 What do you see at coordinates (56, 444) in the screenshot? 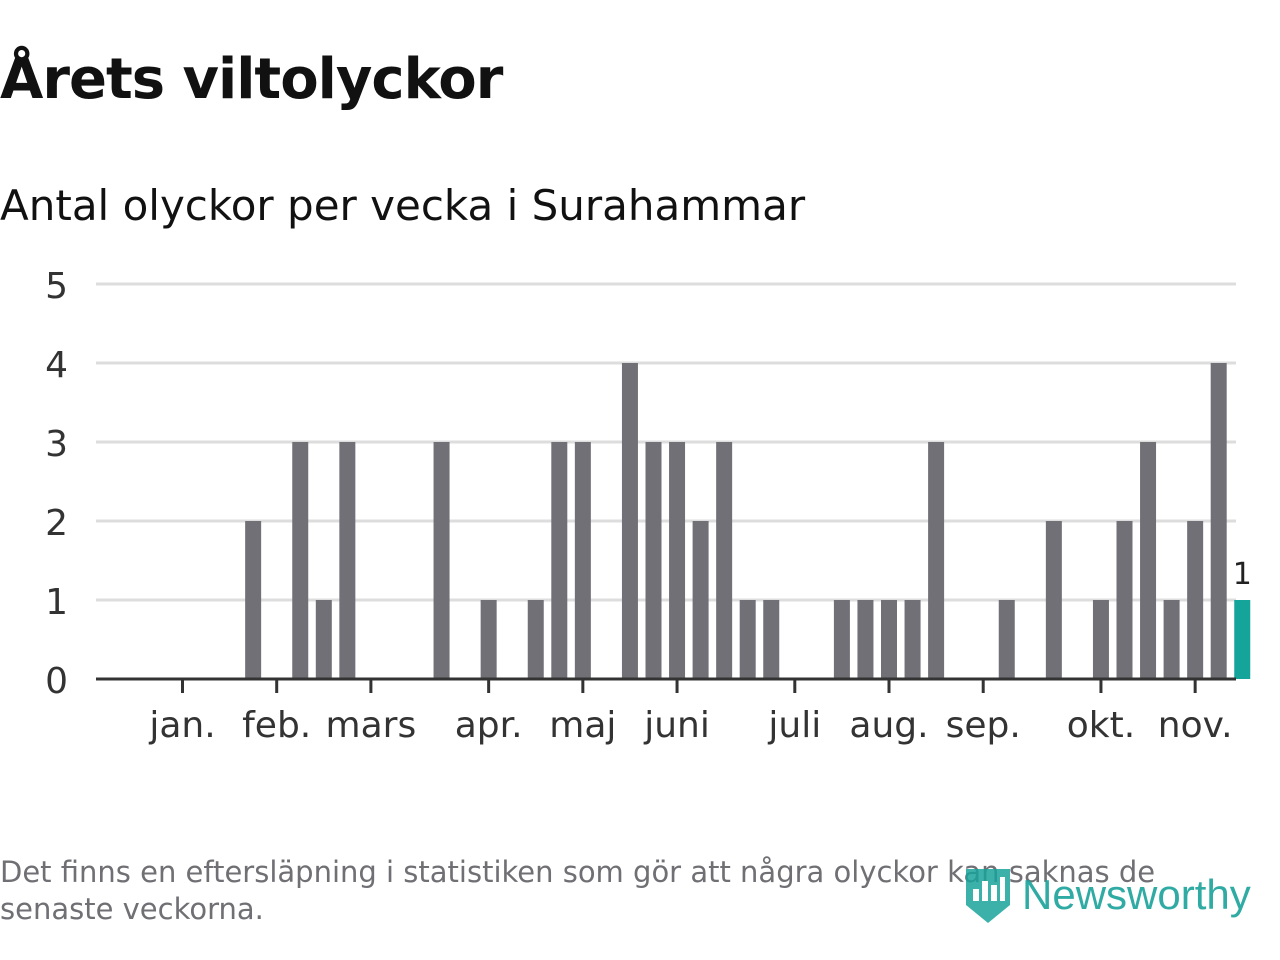
I see `y-tick-label: 3` at bounding box center [56, 444].